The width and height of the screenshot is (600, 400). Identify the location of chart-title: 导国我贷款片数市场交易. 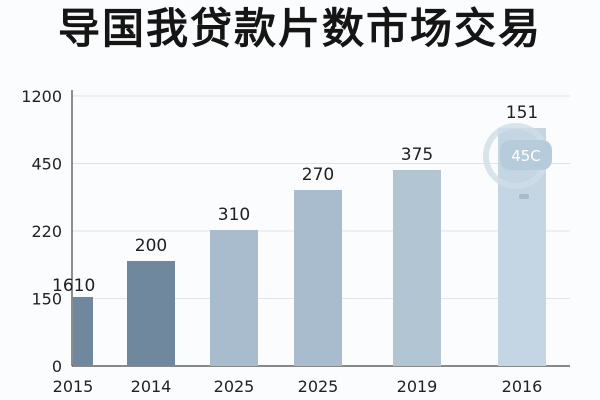
(300, 28).